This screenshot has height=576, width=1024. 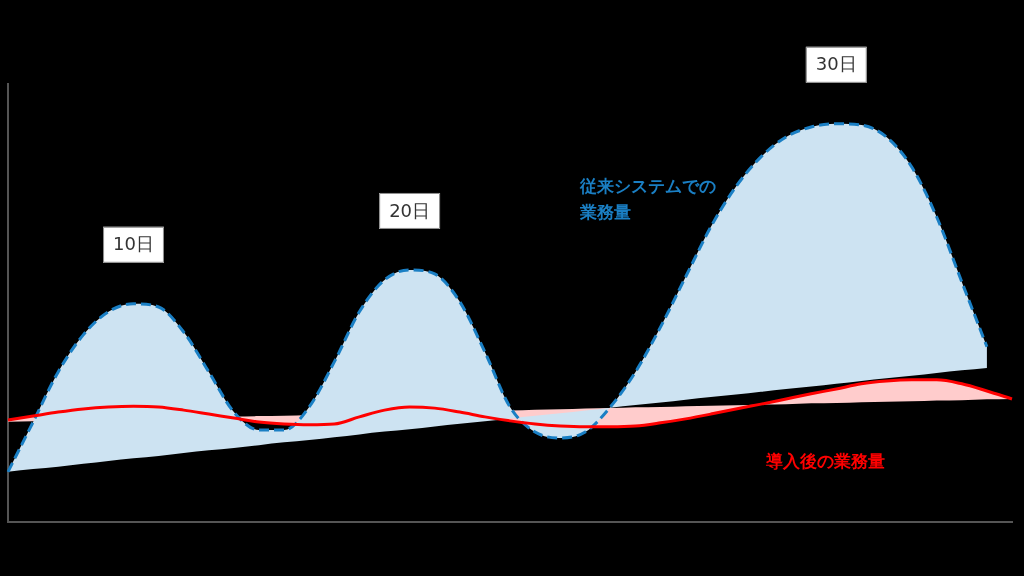 What do you see at coordinates (825, 461) in the screenshot?
I see `text: 導入後の業務量` at bounding box center [825, 461].